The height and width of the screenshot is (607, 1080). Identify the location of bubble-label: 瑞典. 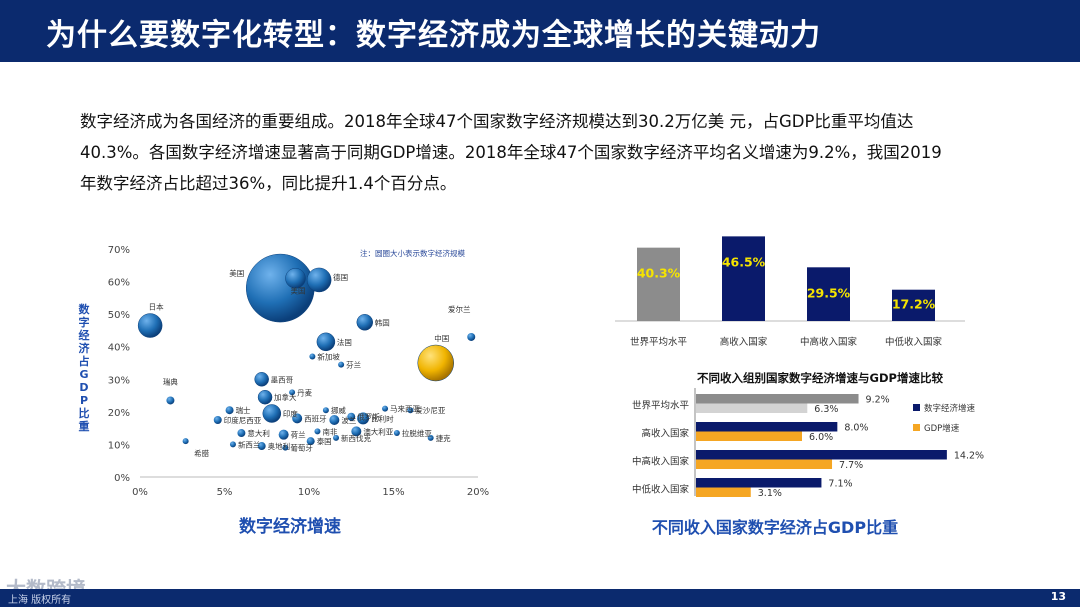
(170, 381).